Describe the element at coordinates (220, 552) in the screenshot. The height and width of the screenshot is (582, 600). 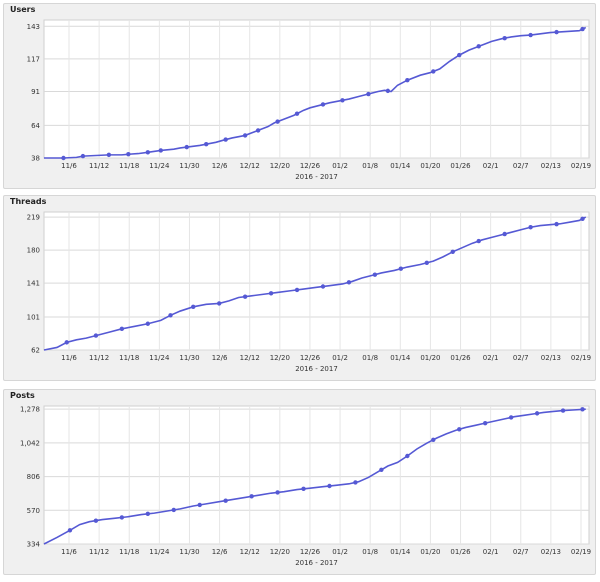
I see `x-tick-label: 12/6` at that location.